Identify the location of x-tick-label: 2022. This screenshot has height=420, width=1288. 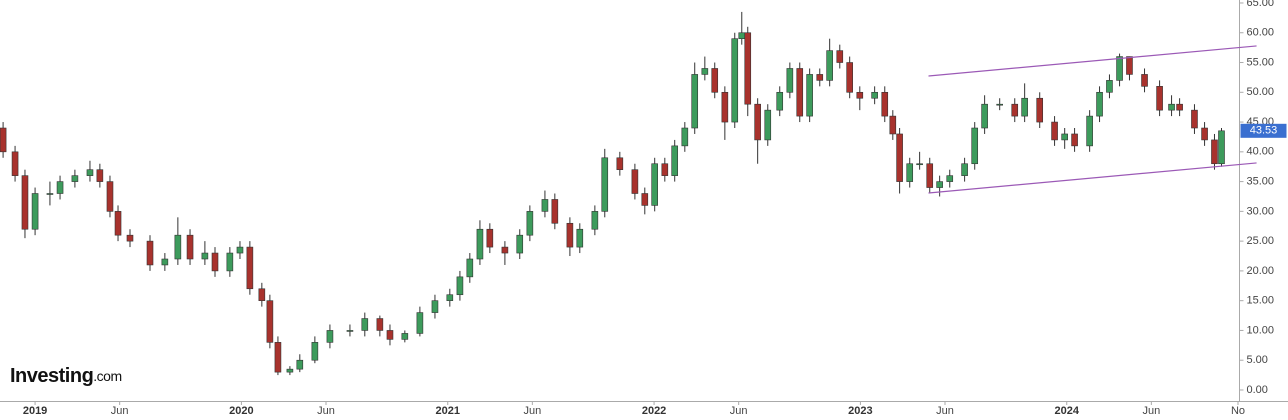
(654, 411).